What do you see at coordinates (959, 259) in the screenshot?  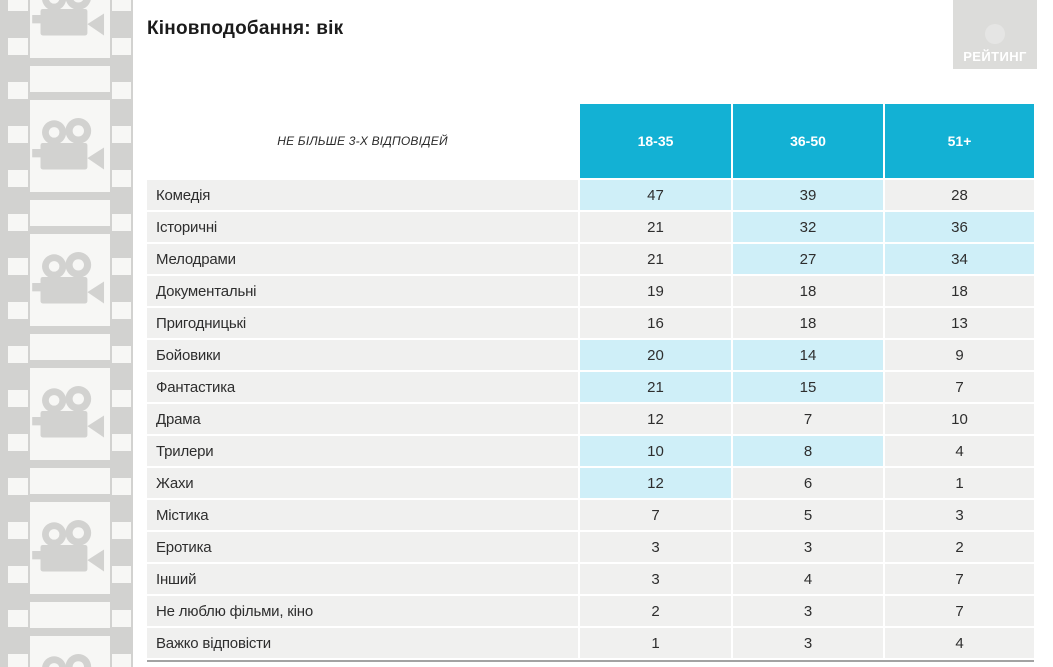 I see `value-cell: 34` at bounding box center [959, 259].